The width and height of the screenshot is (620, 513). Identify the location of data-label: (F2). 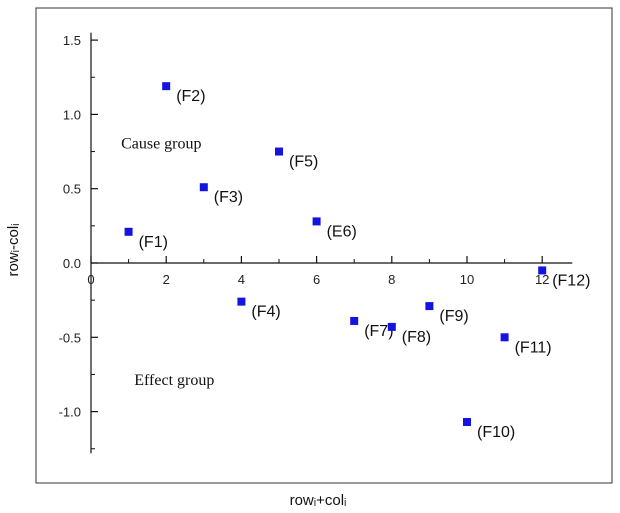
(190, 96).